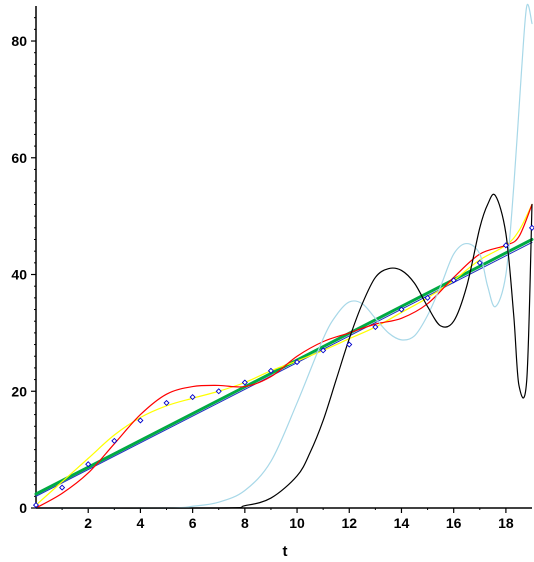 The width and height of the screenshot is (534, 562). I want to click on x-tick-label: 18, so click(506, 523).